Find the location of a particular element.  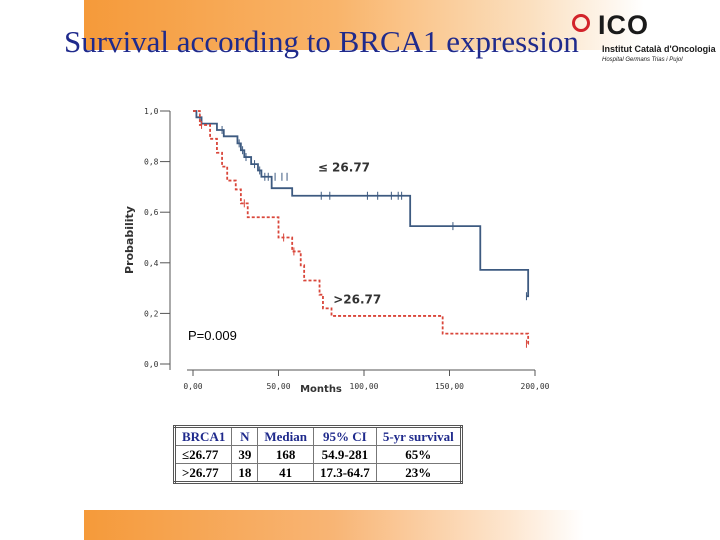

col-header-5yr-survival: 5-yr survival is located at coordinates (418, 436).